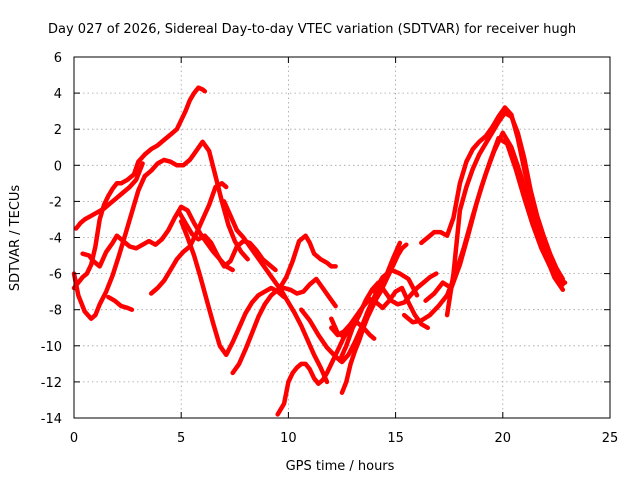  Describe the element at coordinates (58, 130) in the screenshot. I see `y-tick-label: 2` at that location.